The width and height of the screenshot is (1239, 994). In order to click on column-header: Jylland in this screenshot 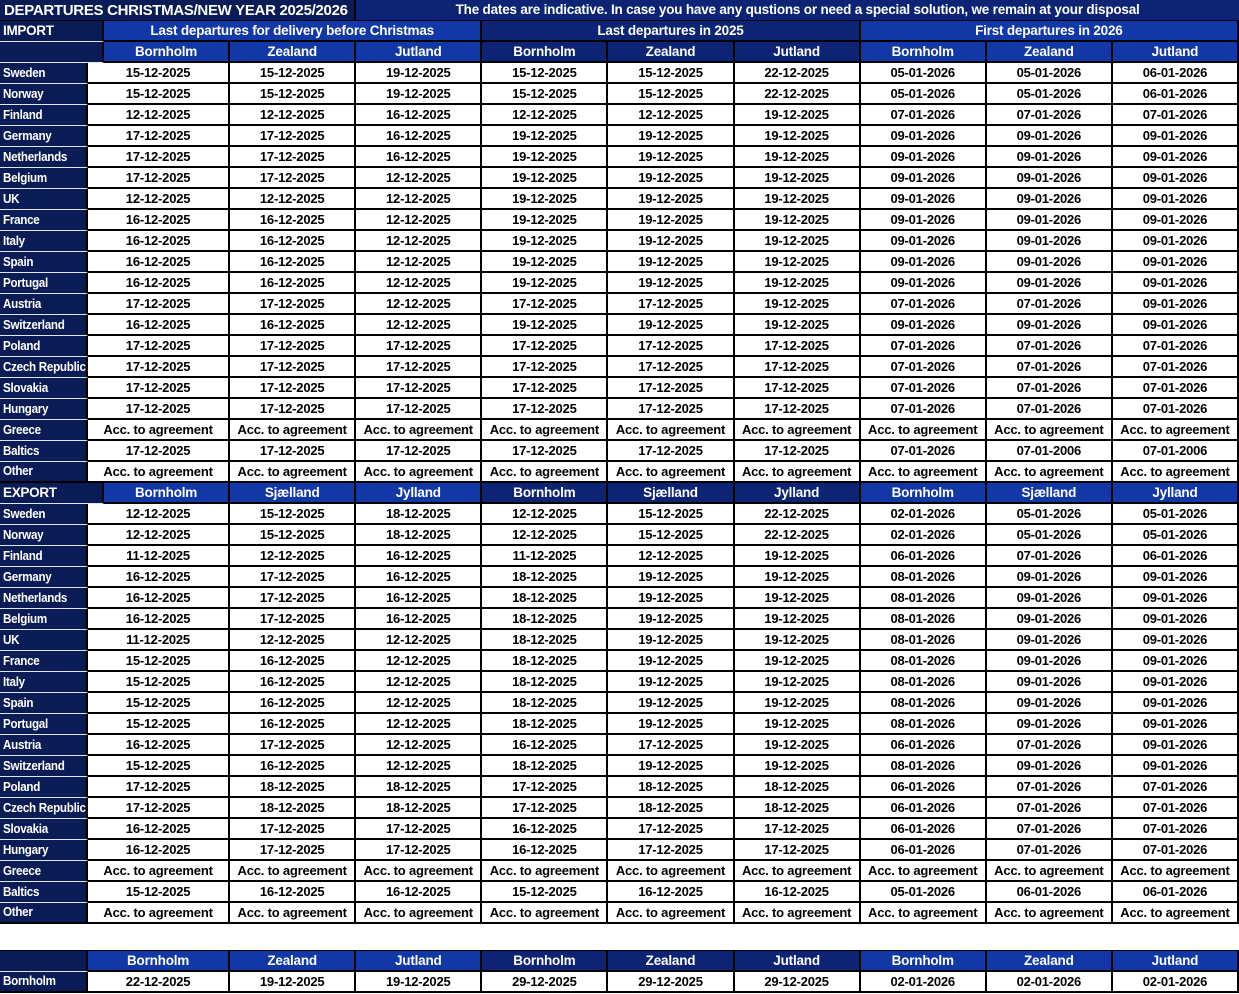, I will do `click(419, 493)`.